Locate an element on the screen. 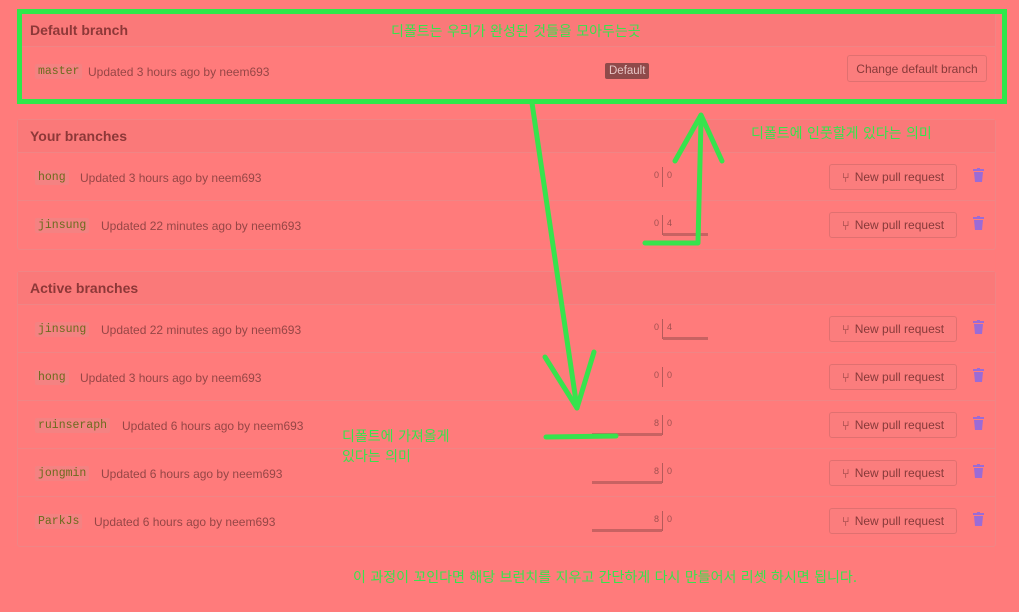 The width and height of the screenshot is (1019, 612). branch-name-link: master is located at coordinates (59, 71).